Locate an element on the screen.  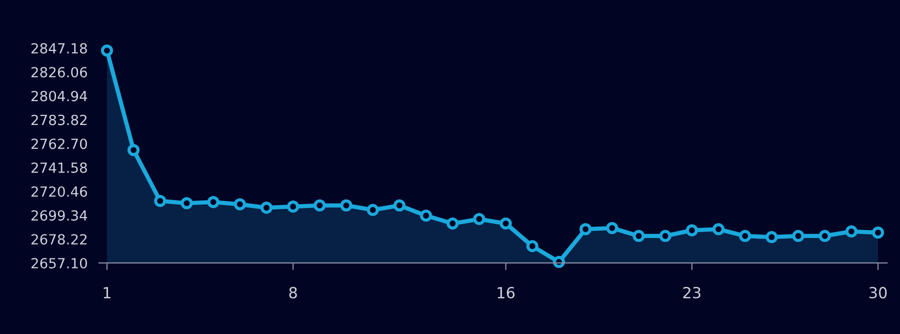
y-tick-label: 2847.18 is located at coordinates (59, 48).